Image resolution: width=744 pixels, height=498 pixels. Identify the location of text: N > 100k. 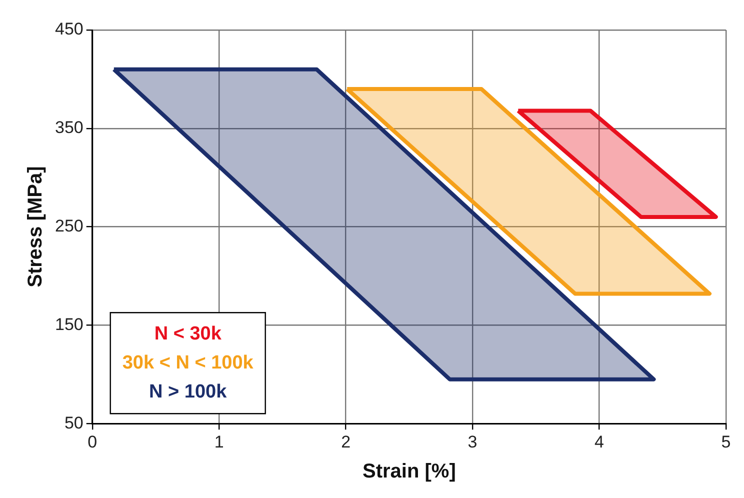
(188, 391).